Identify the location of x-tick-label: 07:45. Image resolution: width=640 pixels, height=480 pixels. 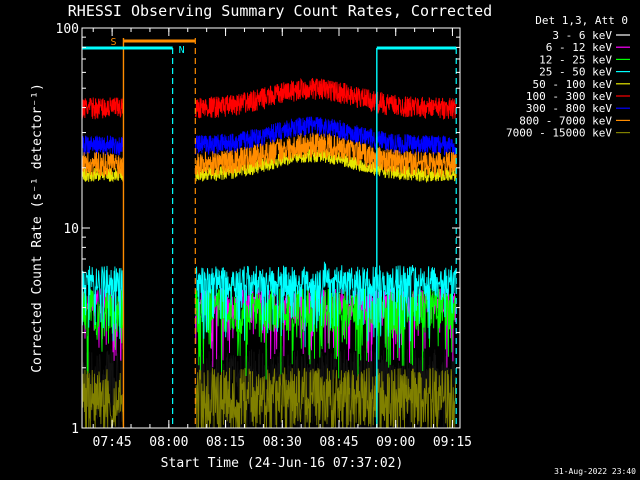
(112, 442).